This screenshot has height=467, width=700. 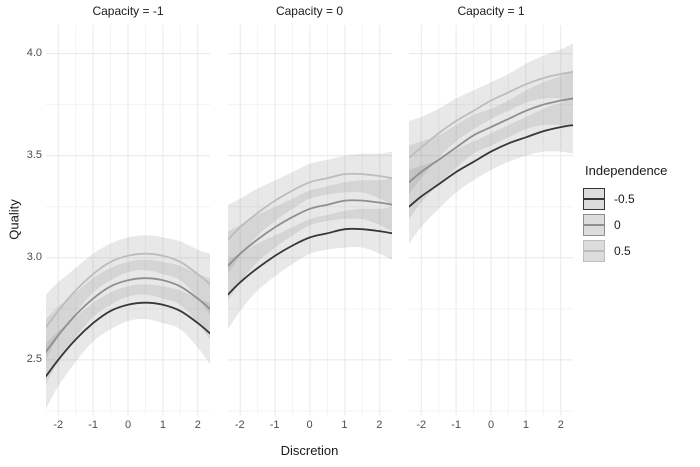 I want to click on y-tick-label: 3.0, so click(x=34, y=256).